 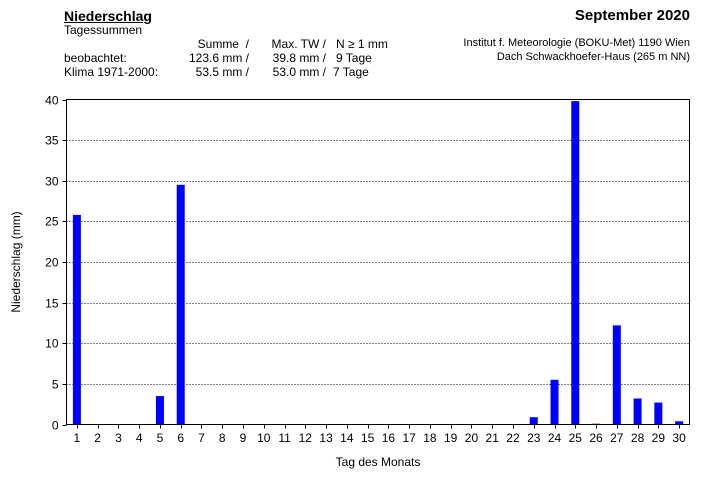 What do you see at coordinates (299, 58) in the screenshot?
I see `stats-row-observed-max: 39.8 mm /` at bounding box center [299, 58].